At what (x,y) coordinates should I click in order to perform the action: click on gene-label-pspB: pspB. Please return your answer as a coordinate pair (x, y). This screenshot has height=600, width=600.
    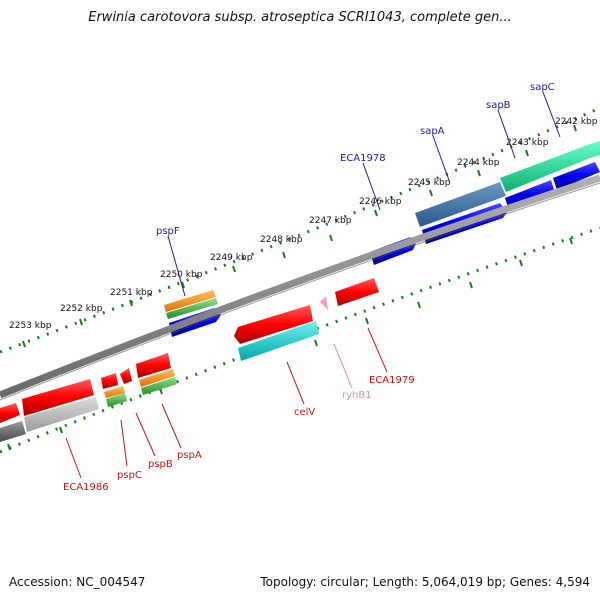
    Looking at the image, I should click on (160, 464).